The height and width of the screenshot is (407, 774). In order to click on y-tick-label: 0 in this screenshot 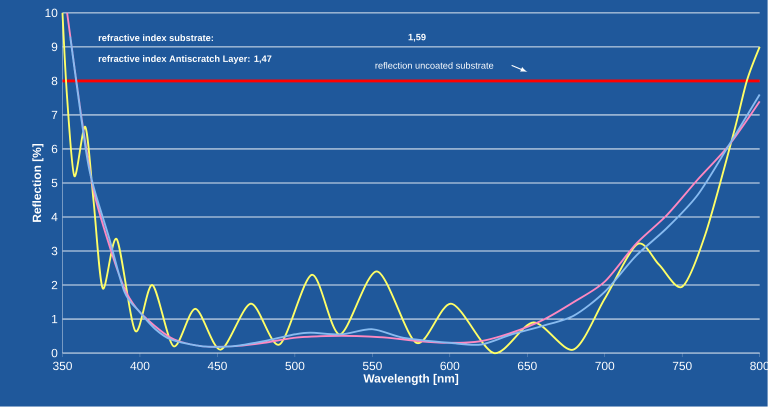, I will do `click(55, 353)`.